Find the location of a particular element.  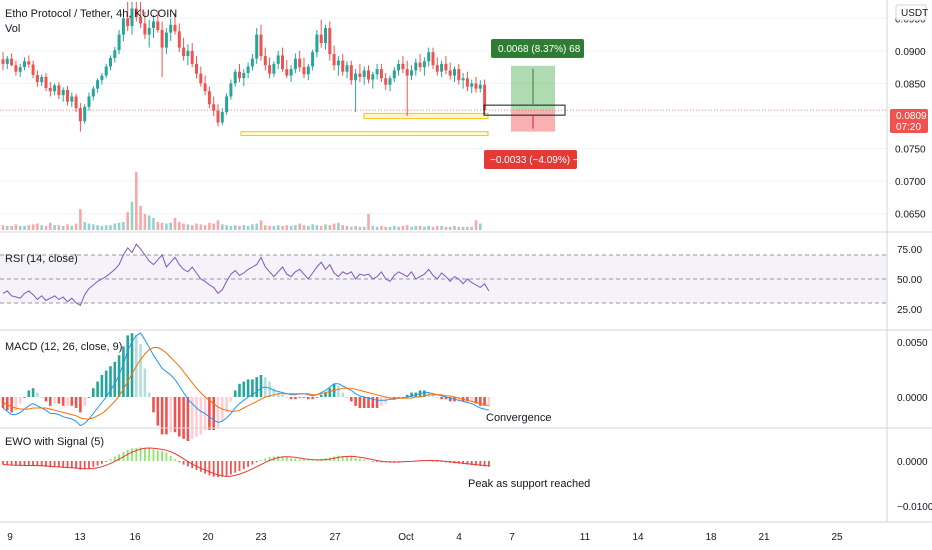

time-axis: 9 13 16 20 23 27 Oct 4 7 11 14 18 21 25 is located at coordinates (425, 537).